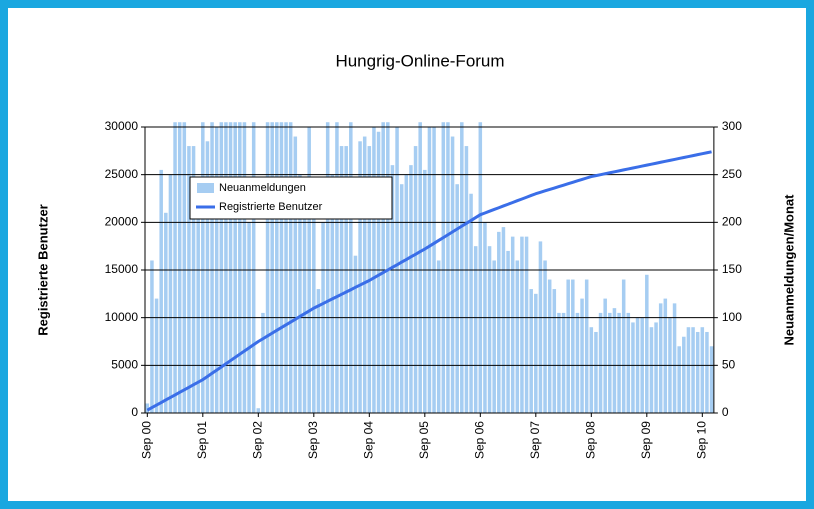  What do you see at coordinates (725, 412) in the screenshot?
I see `y2-tick-label: 0` at bounding box center [725, 412].